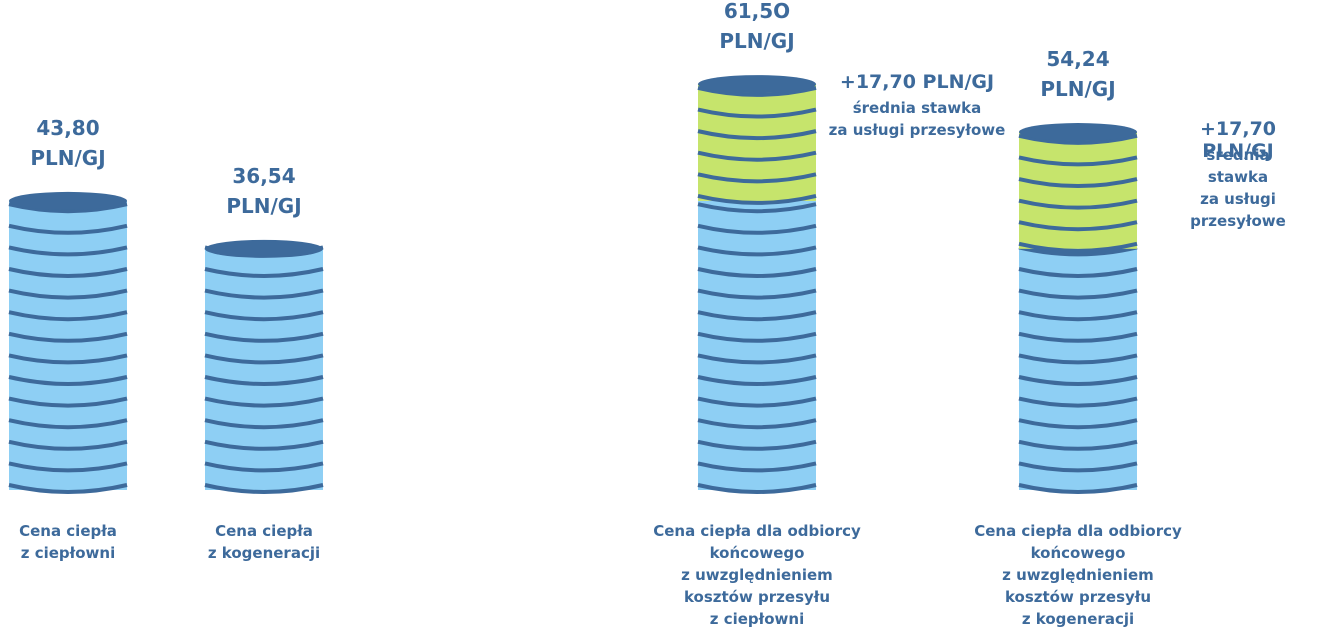 This screenshot has width=1340, height=632. What do you see at coordinates (264, 175) in the screenshot?
I see `total-label: 36,54` at bounding box center [264, 175].